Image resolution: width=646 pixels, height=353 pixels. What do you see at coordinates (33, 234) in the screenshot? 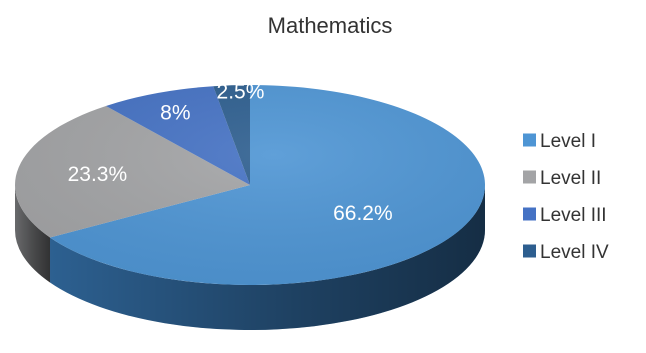
I see `pie-side-shade` at bounding box center [33, 234].